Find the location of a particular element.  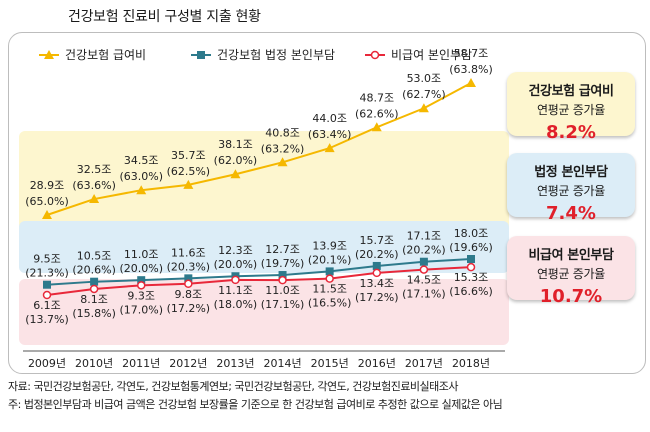

data-share-label: (19.7%) is located at coordinates (283, 263).